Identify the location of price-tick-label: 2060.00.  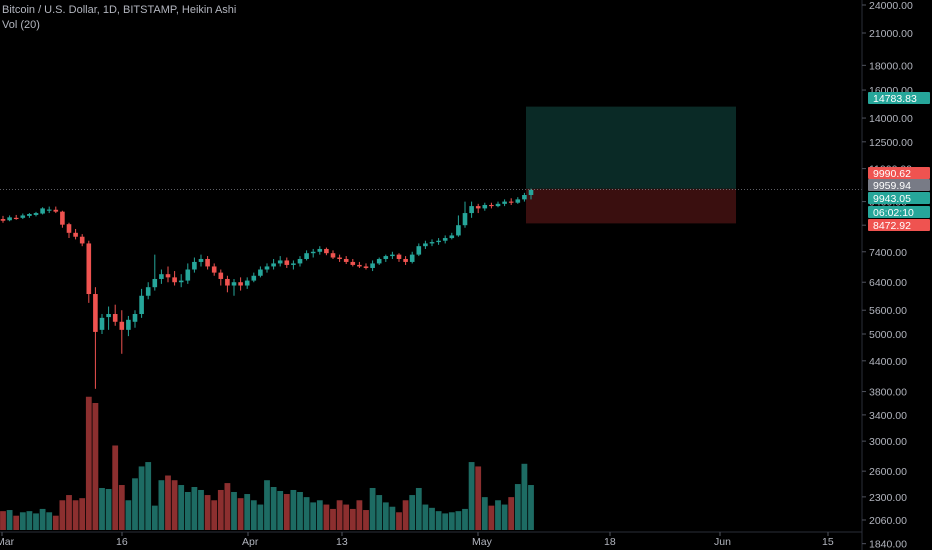
(888, 521).